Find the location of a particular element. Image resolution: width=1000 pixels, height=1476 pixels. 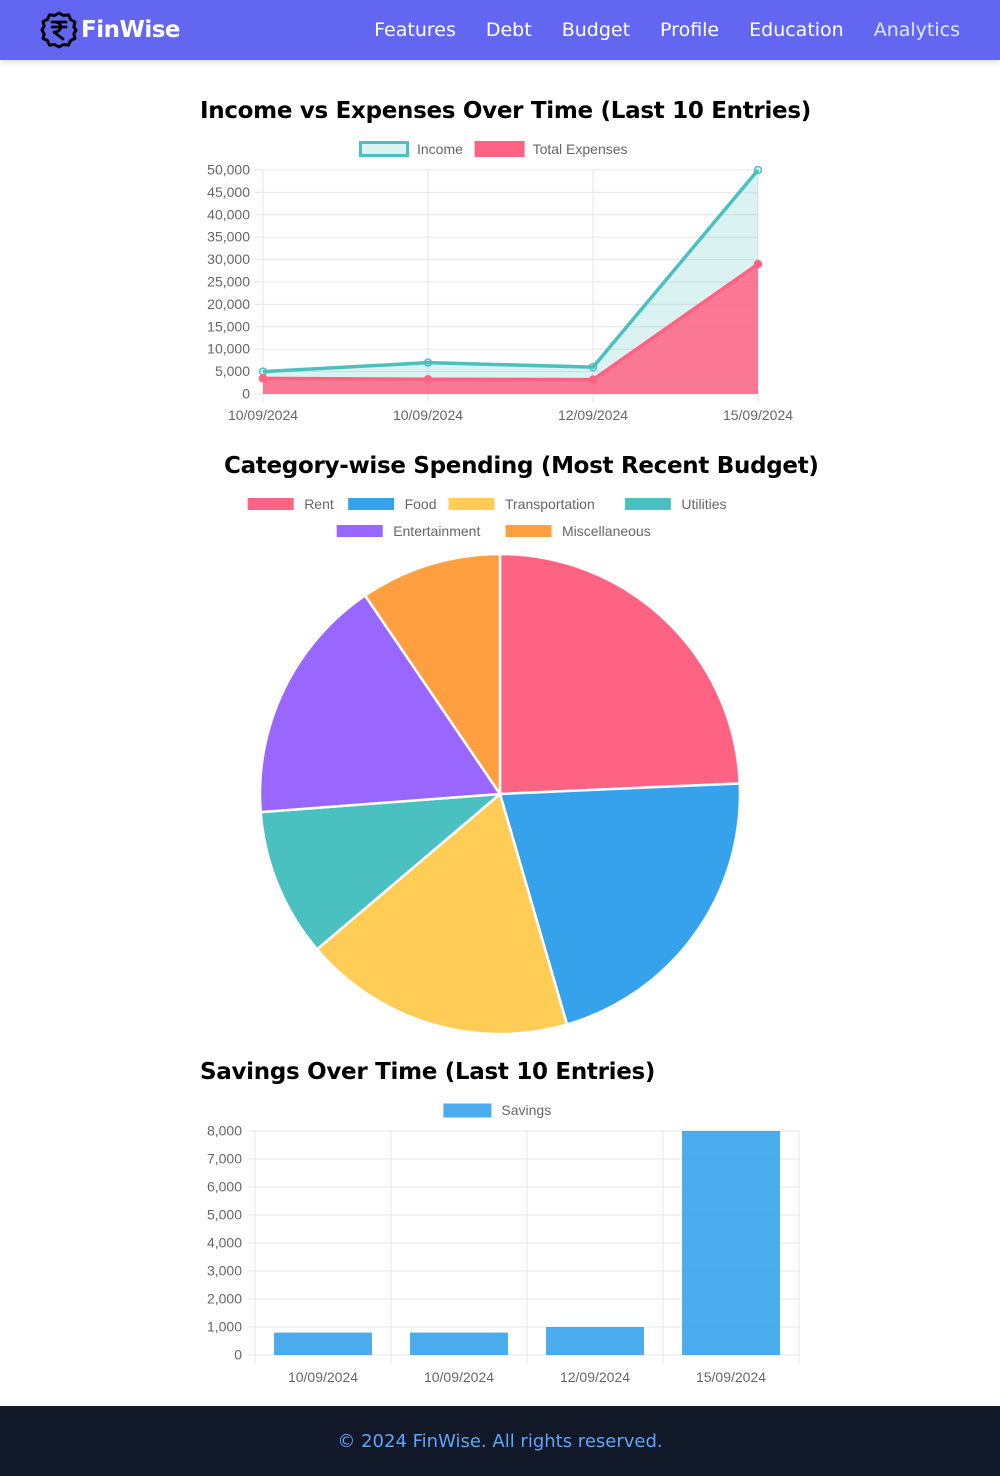

income-line is located at coordinates (511, 271).